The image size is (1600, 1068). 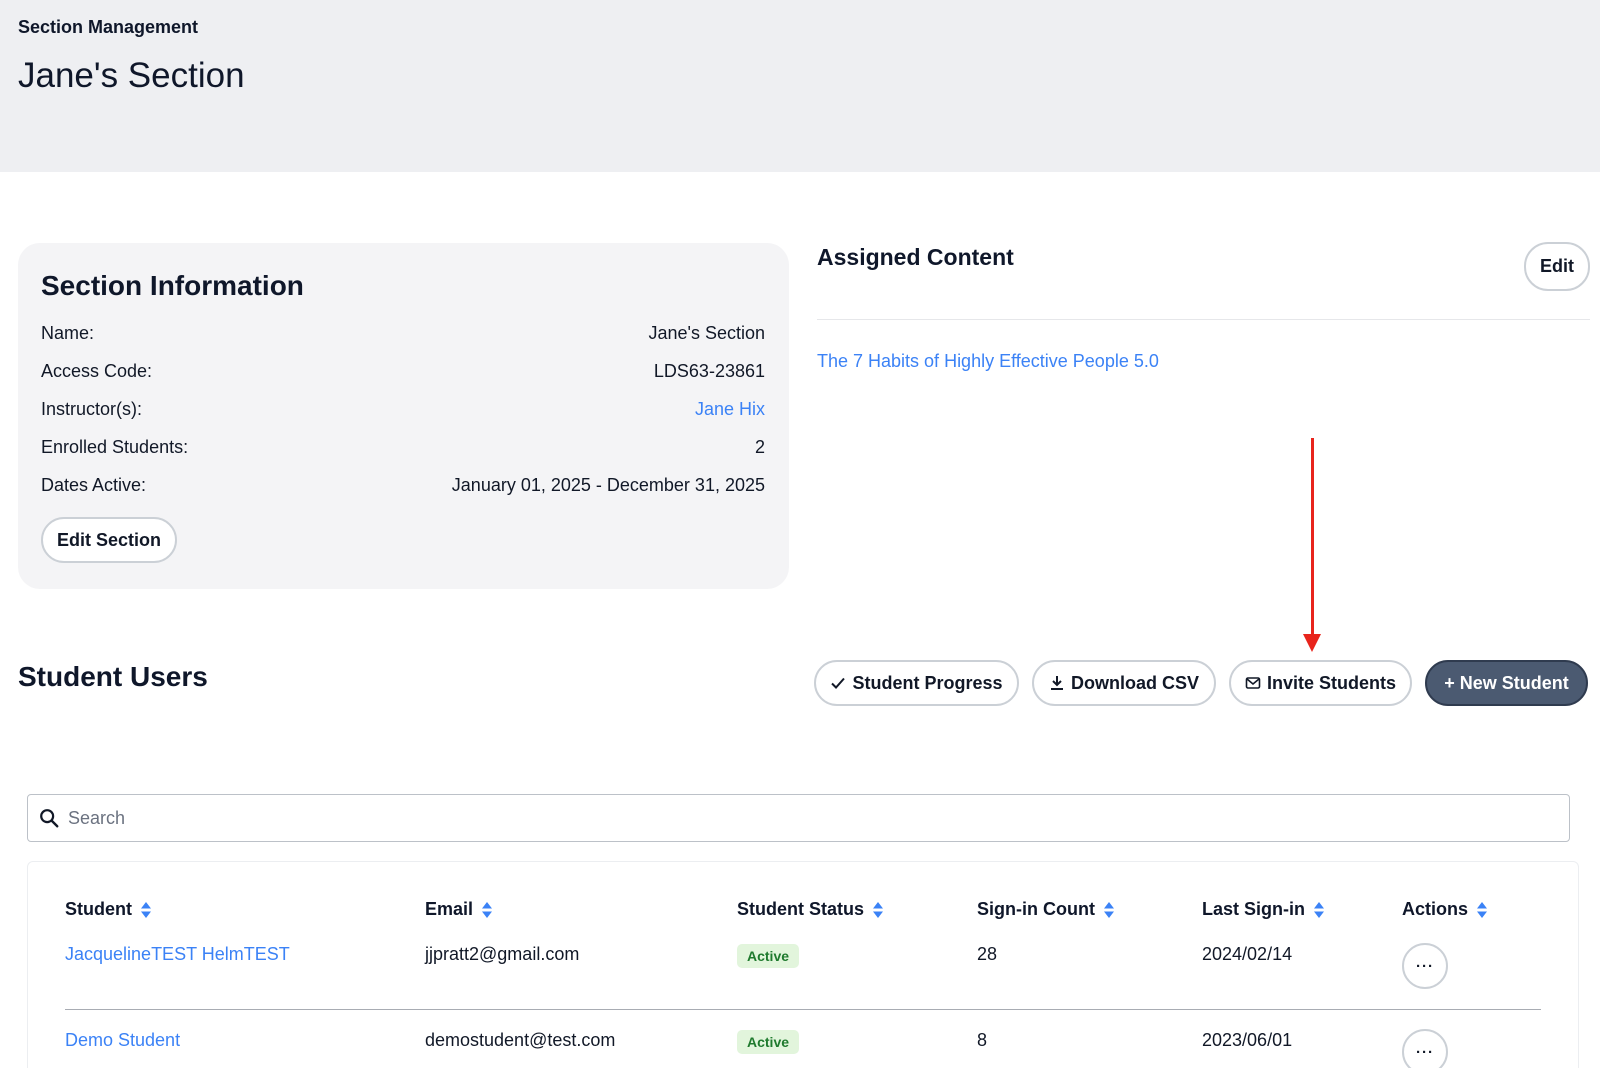 I want to click on download-csv-button: Download CSV, so click(x=1124, y=683).